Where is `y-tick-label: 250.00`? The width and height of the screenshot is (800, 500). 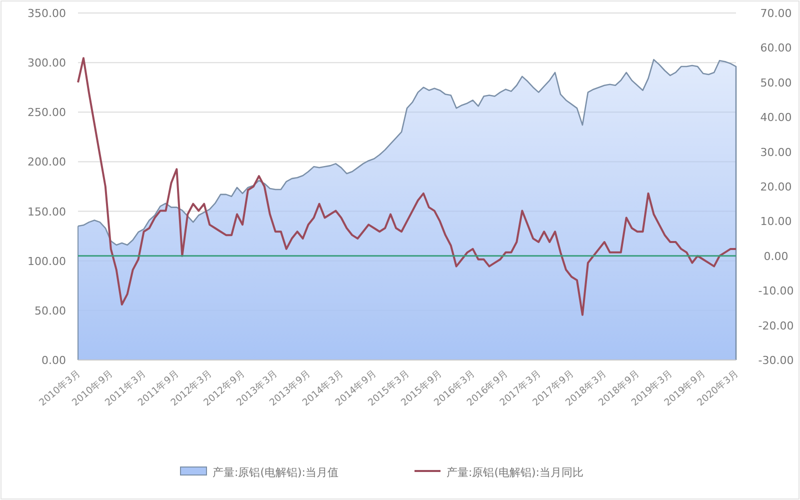
y-tick-label: 250.00 is located at coordinates (47, 113).